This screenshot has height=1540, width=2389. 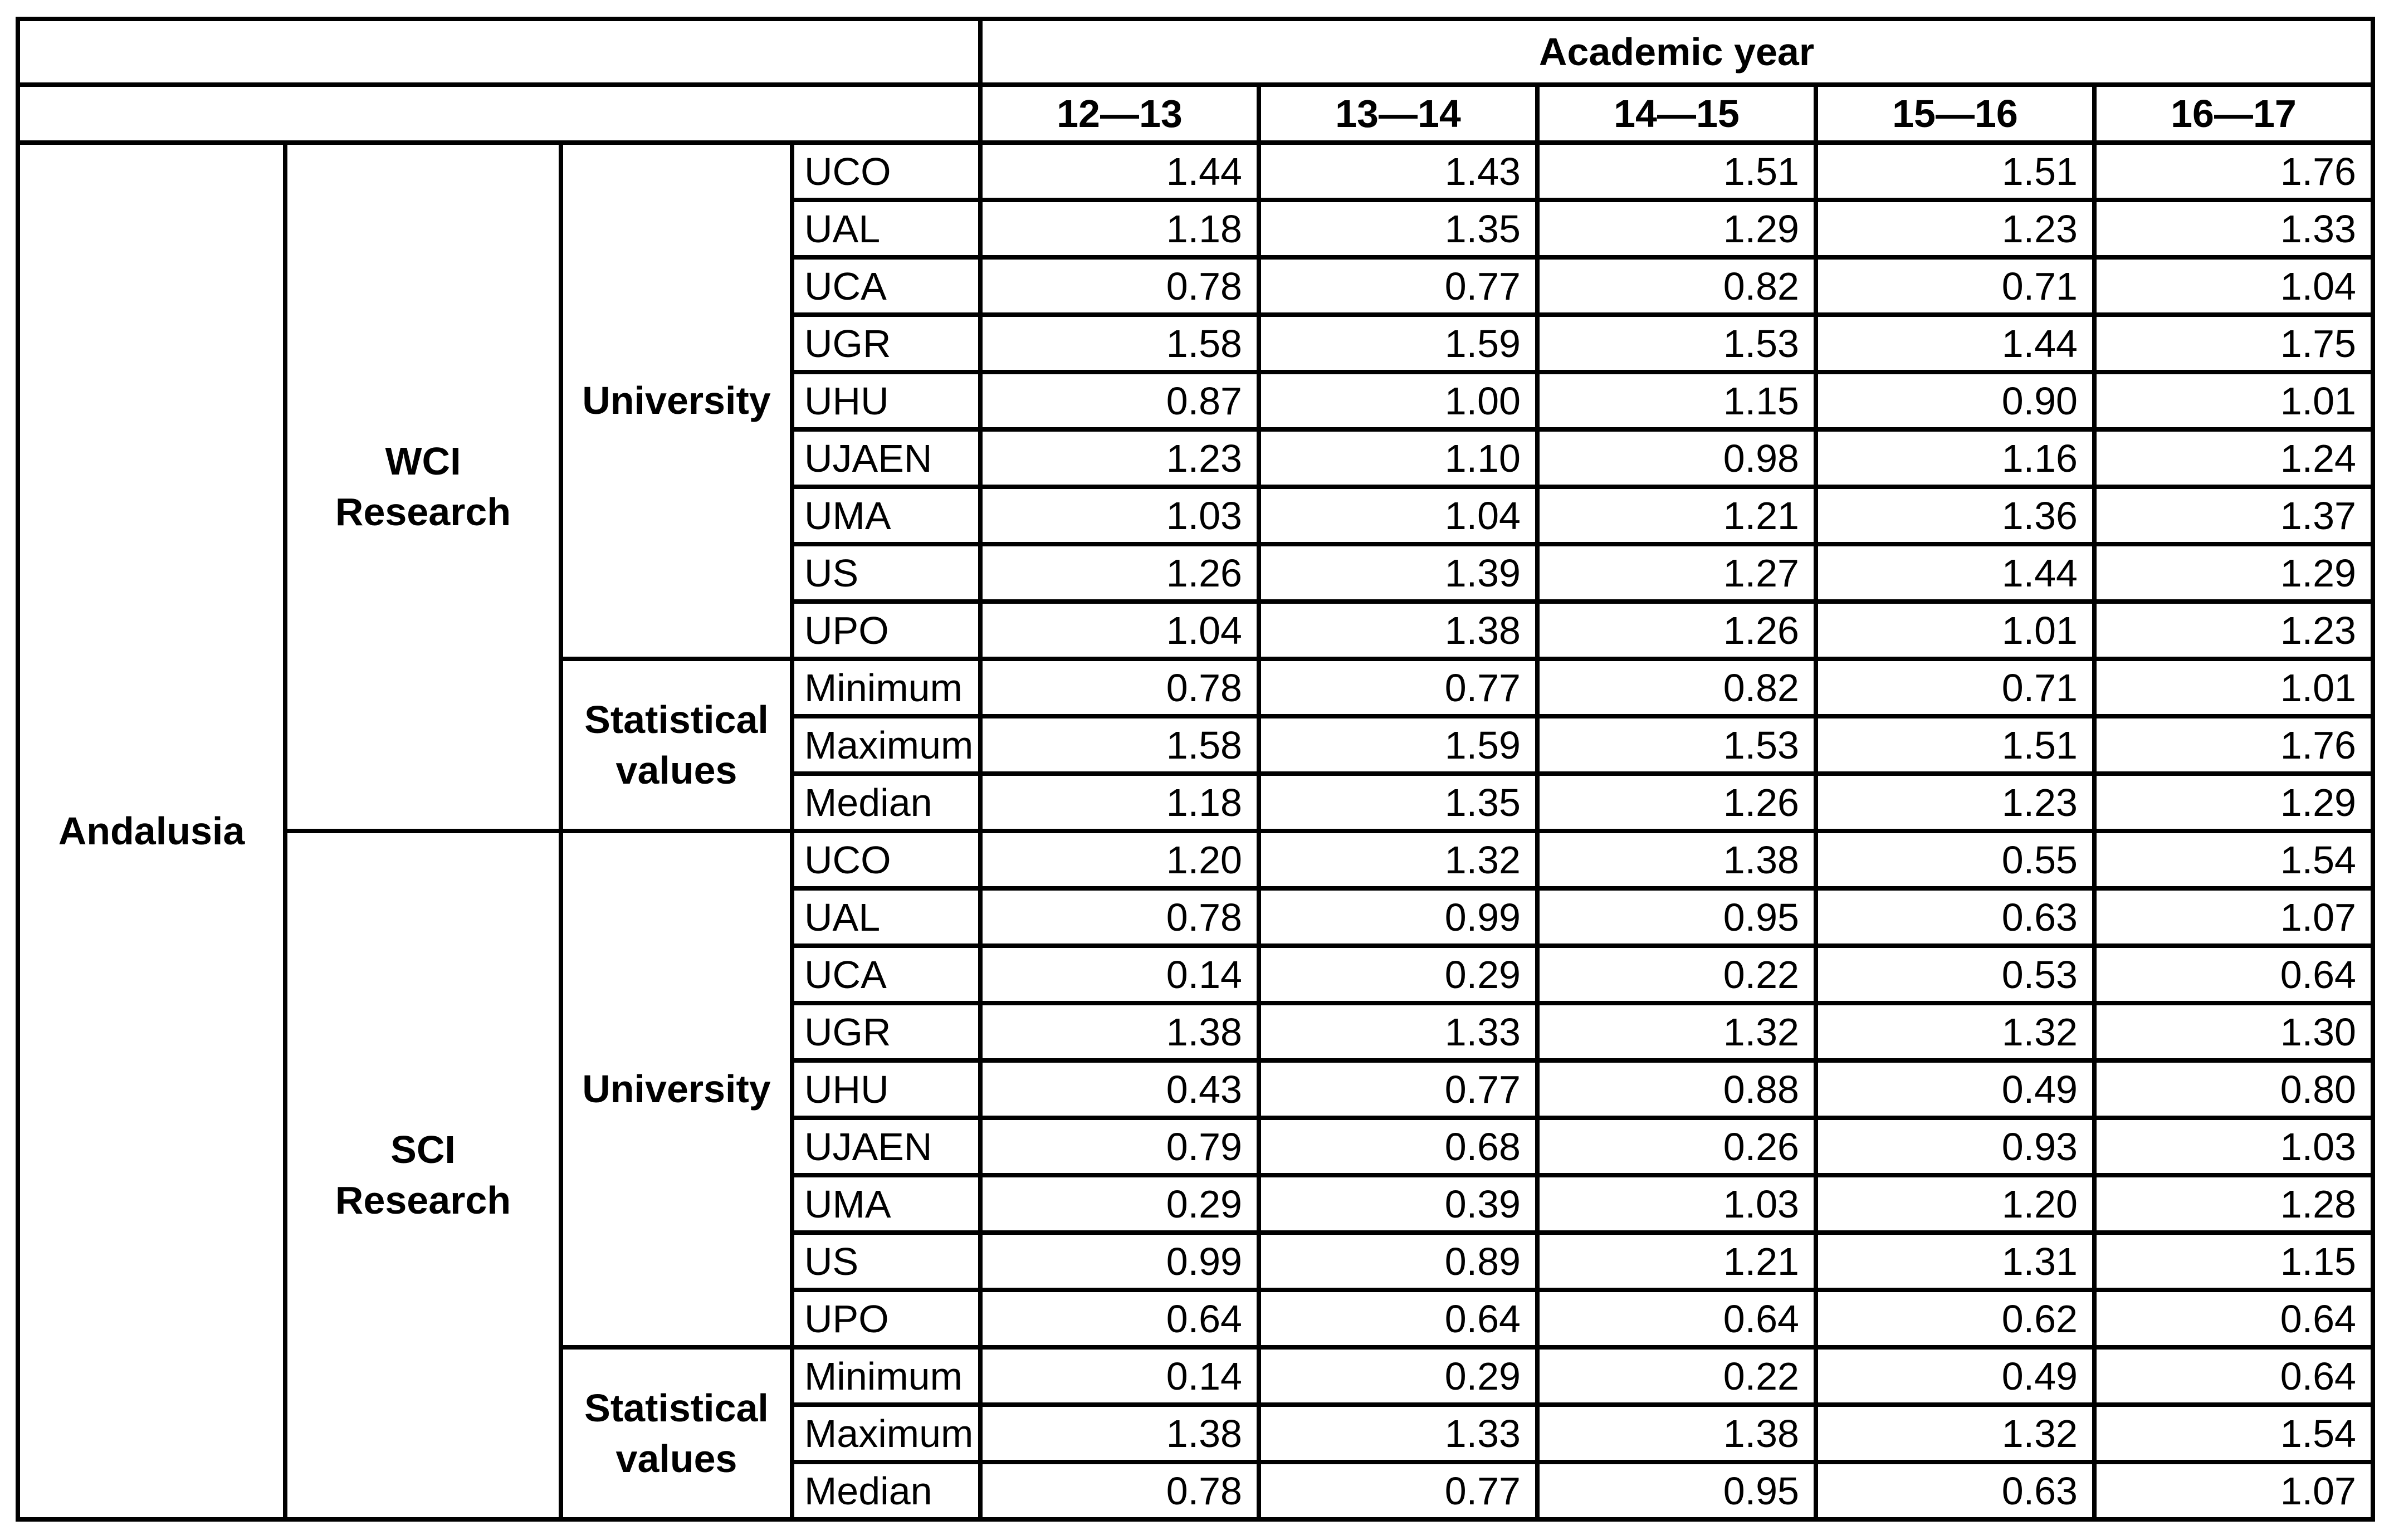 I want to click on value-cell: 1.31, so click(x=1955, y=1261).